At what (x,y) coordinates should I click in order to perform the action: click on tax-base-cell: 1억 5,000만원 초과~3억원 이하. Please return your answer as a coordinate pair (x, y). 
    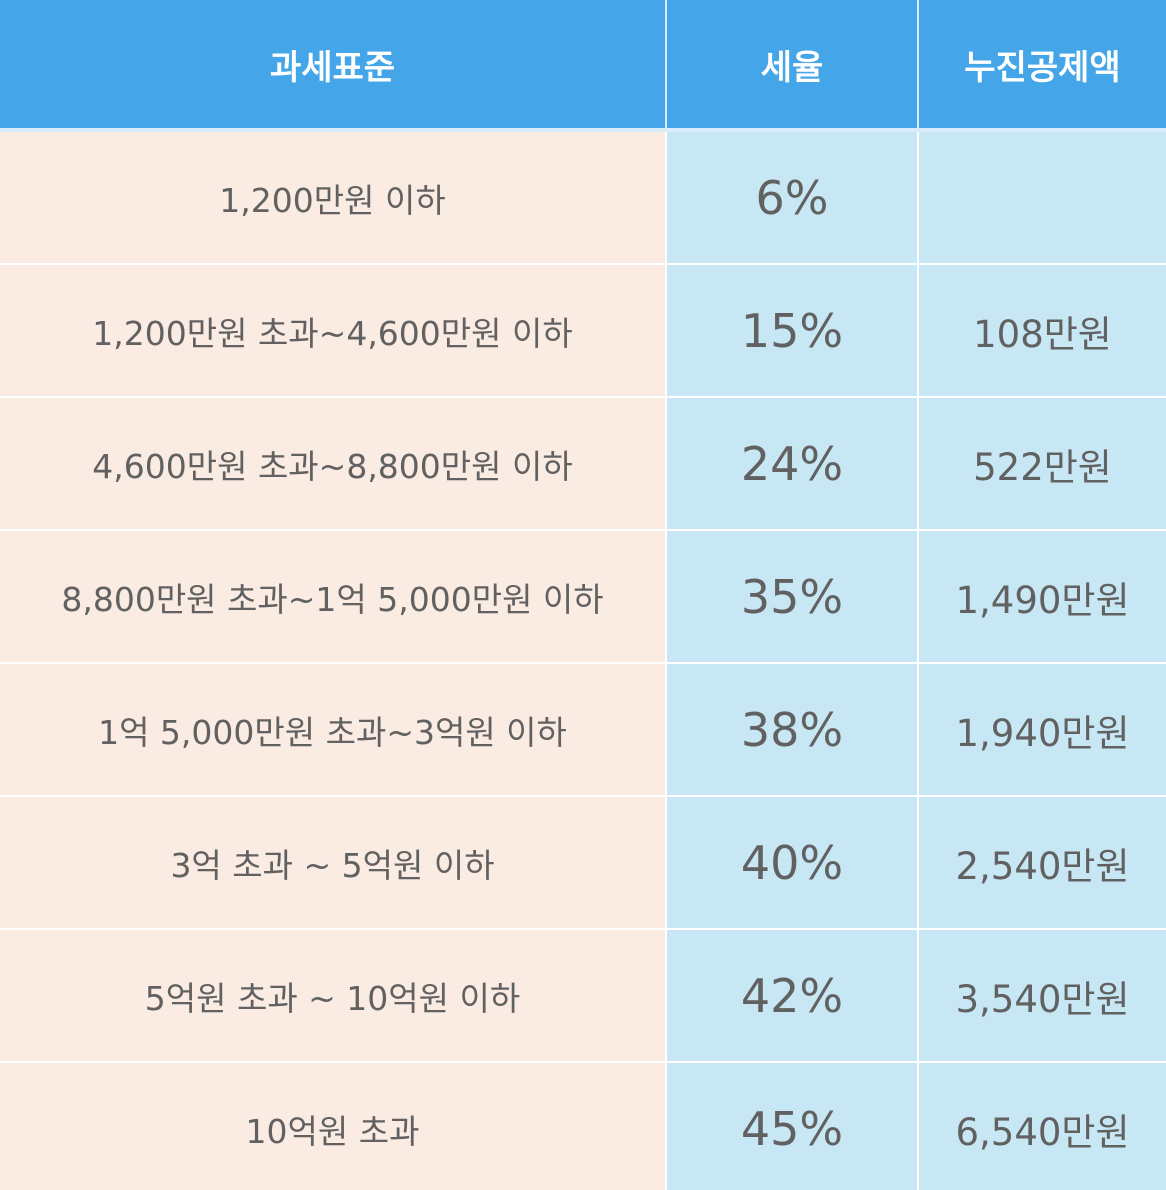
    Looking at the image, I should click on (333, 730).